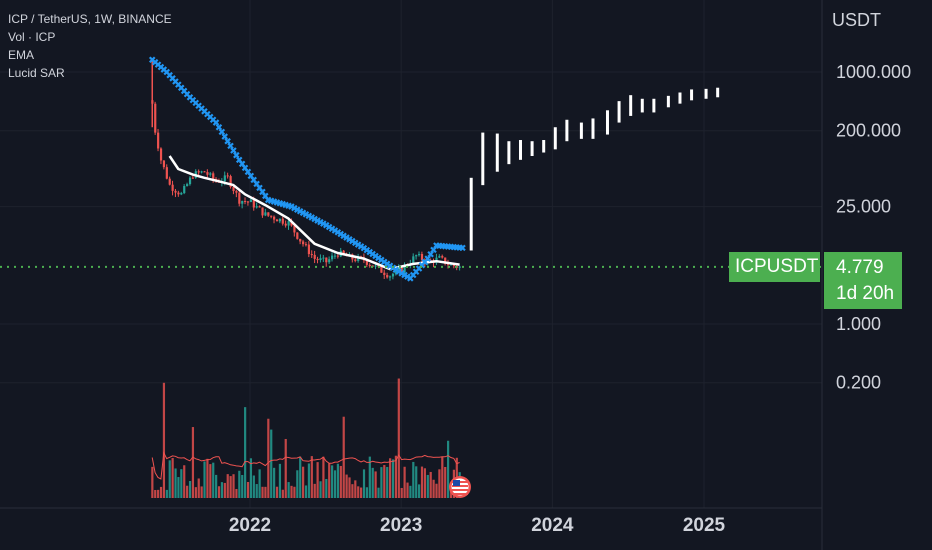  Describe the element at coordinates (32, 37) in the screenshot. I see `legend-volume: Vol · ICP` at that location.